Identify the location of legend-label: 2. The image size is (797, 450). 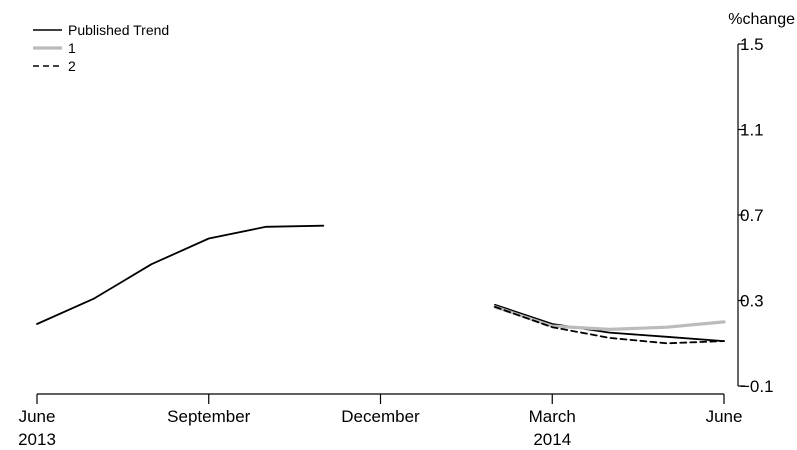
(72, 66).